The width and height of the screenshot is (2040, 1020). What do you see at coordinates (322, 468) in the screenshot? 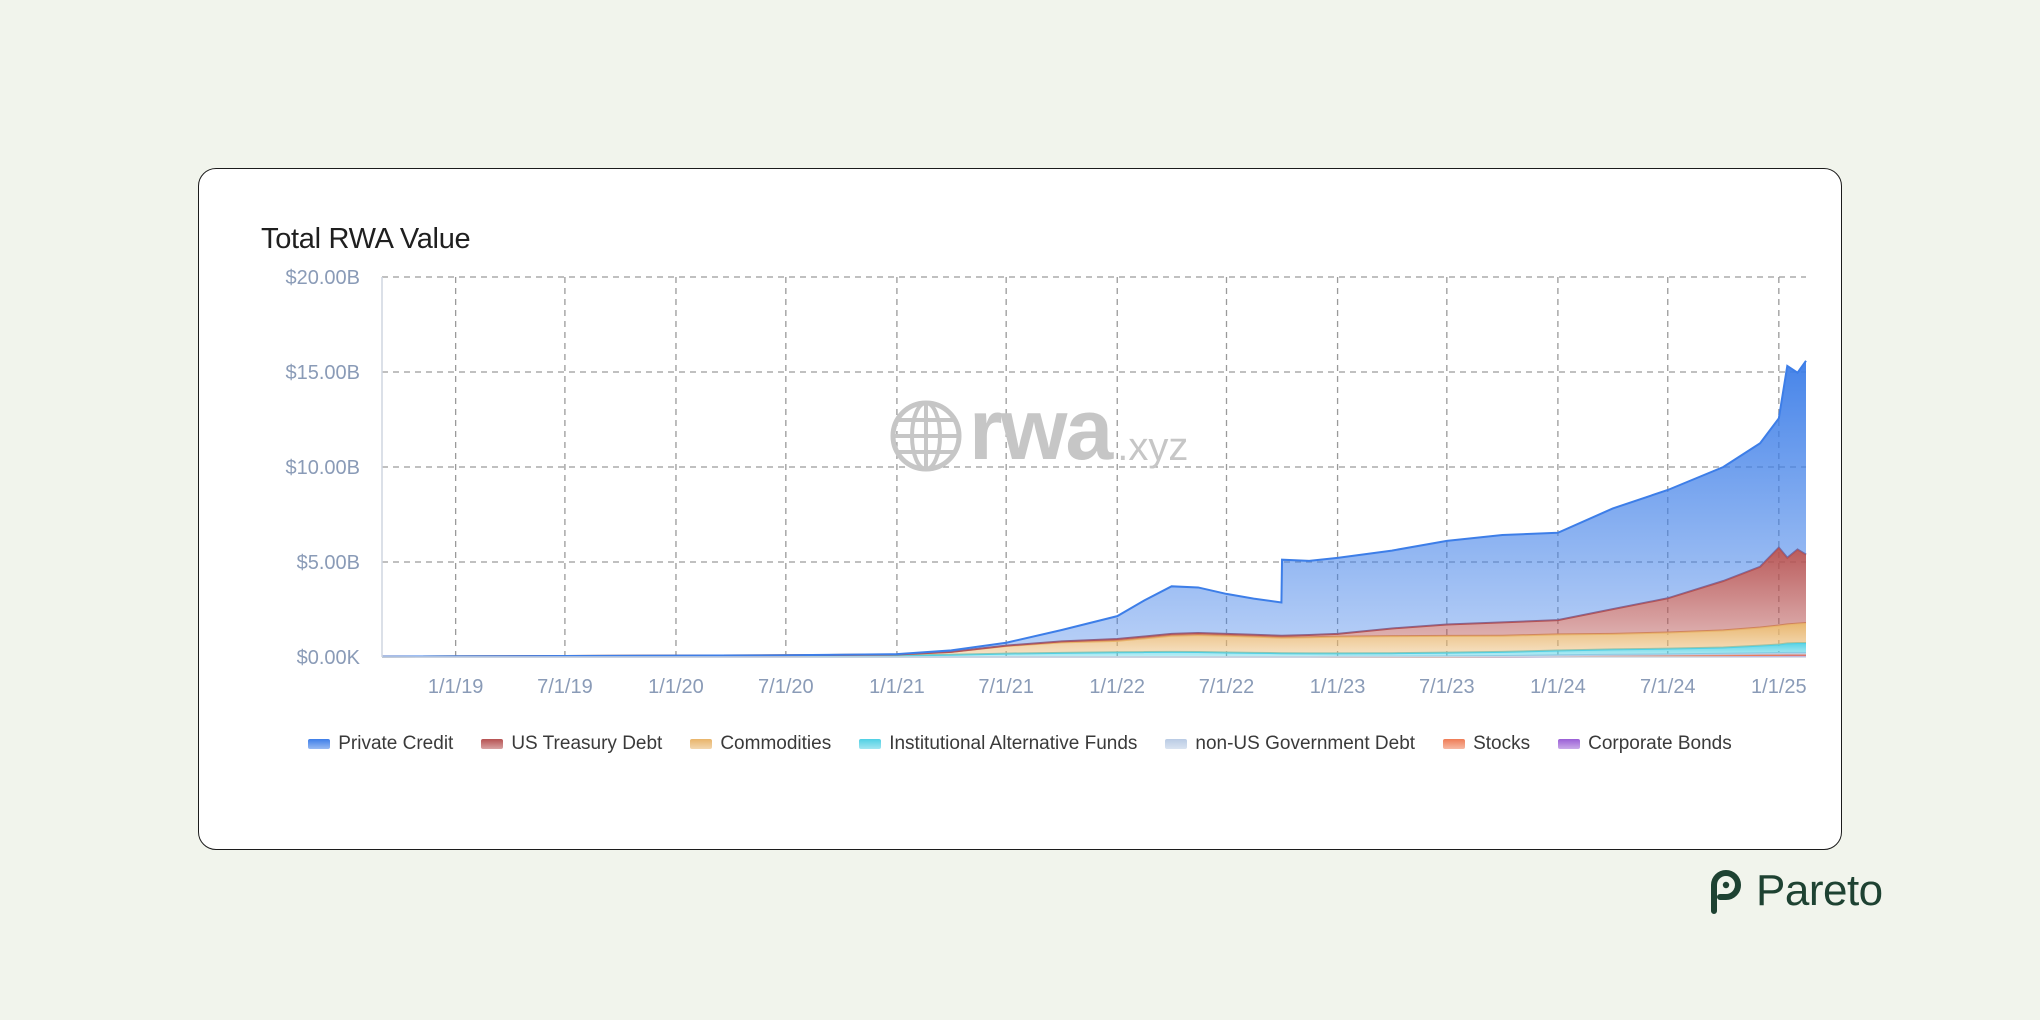
I see `y-tick-label: $10.00B` at bounding box center [322, 468].